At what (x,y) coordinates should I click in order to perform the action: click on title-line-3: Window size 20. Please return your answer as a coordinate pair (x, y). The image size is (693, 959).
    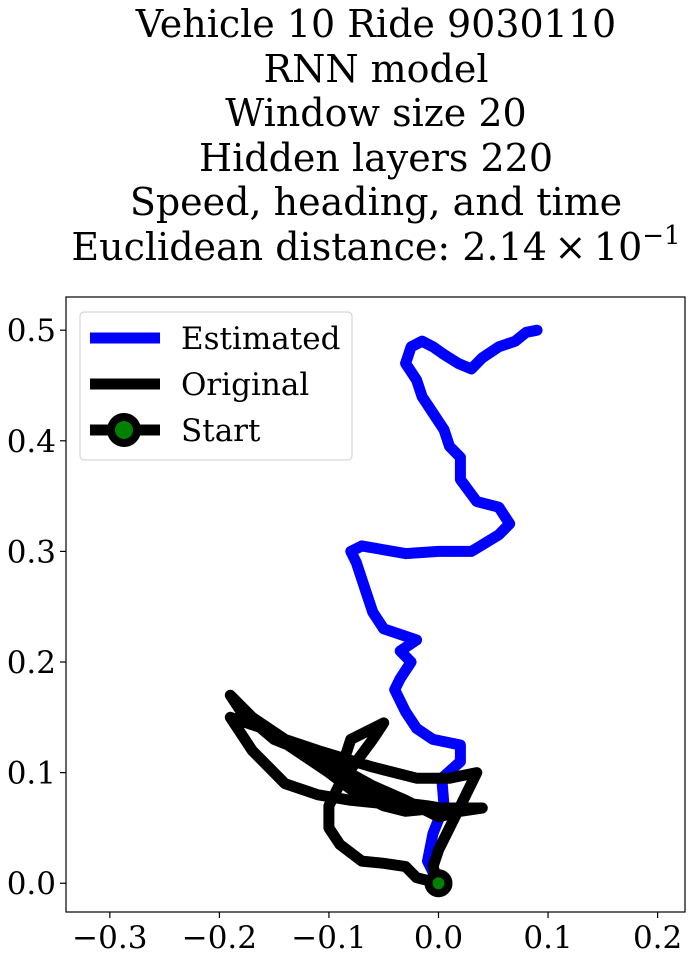
    Looking at the image, I should click on (376, 113).